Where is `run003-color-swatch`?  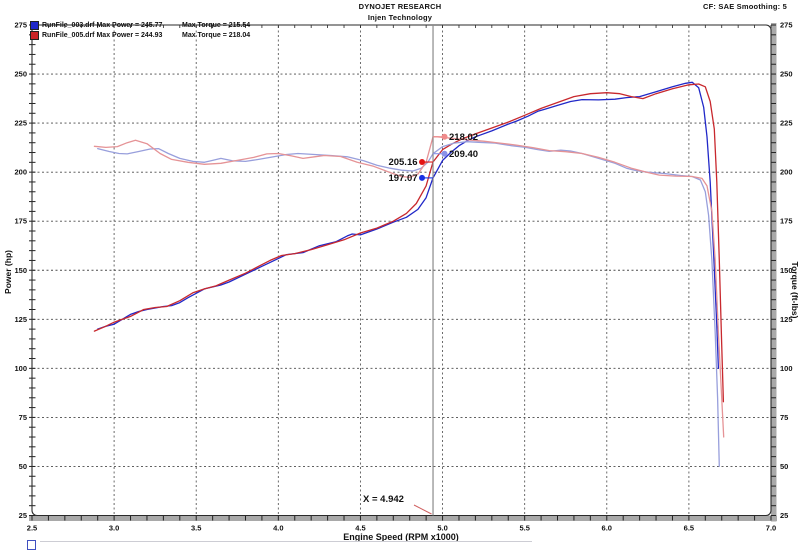 run003-color-swatch is located at coordinates (34, 25).